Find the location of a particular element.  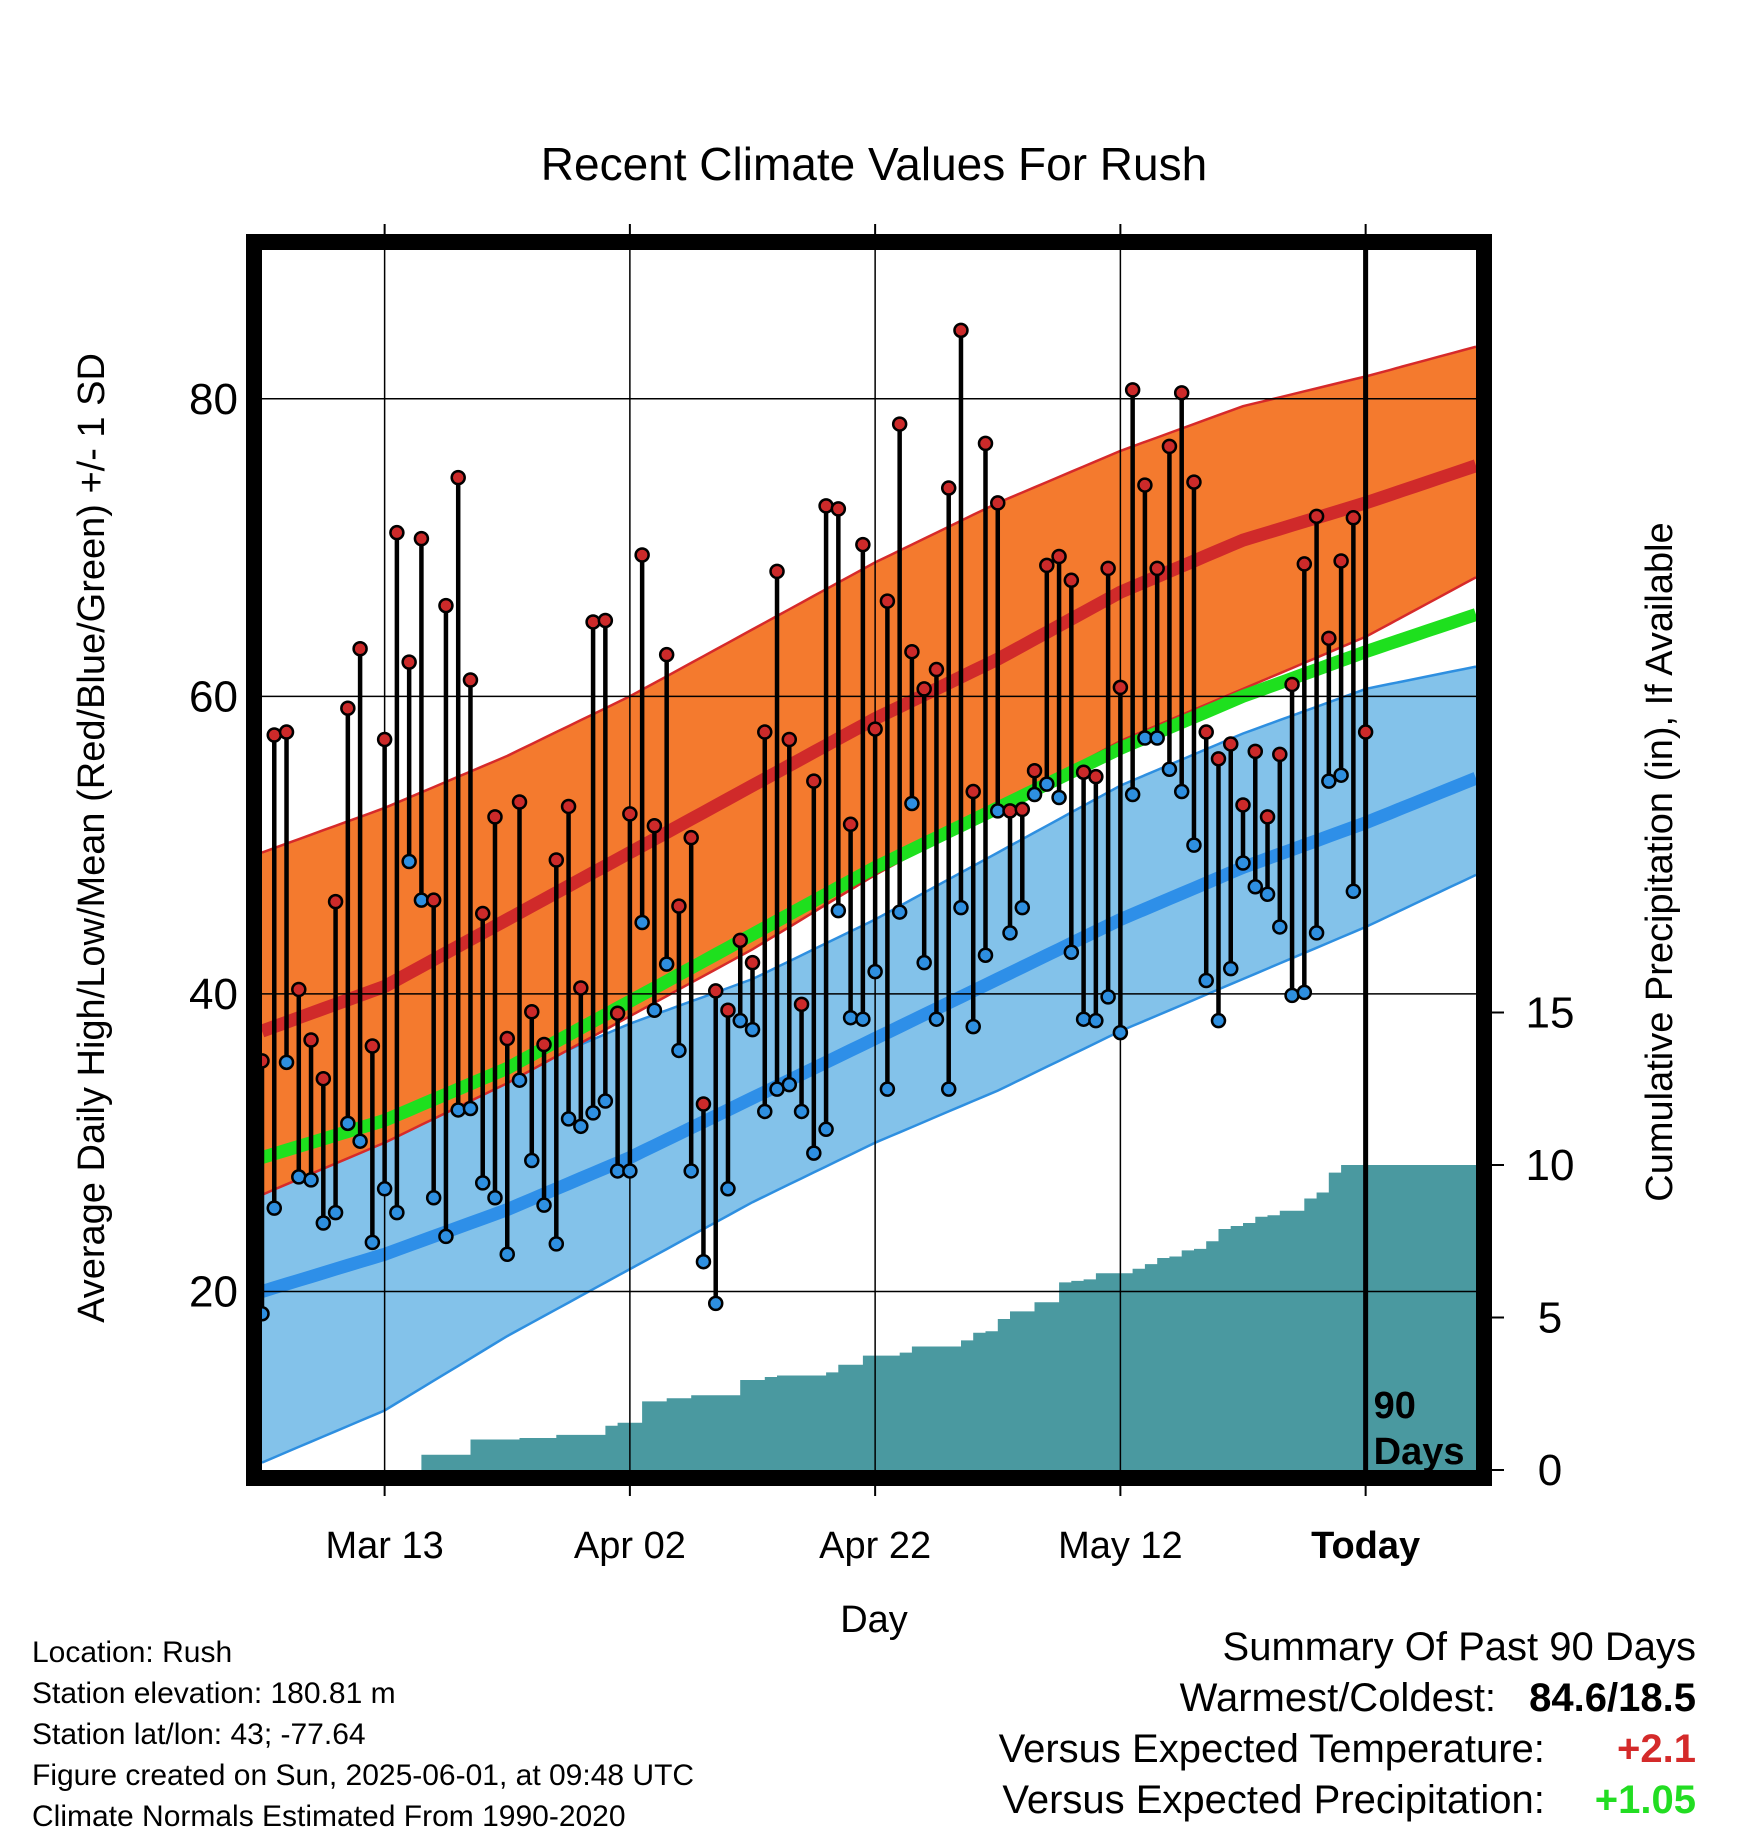

precip-tick-label: 0 is located at coordinates (1550, 1470).